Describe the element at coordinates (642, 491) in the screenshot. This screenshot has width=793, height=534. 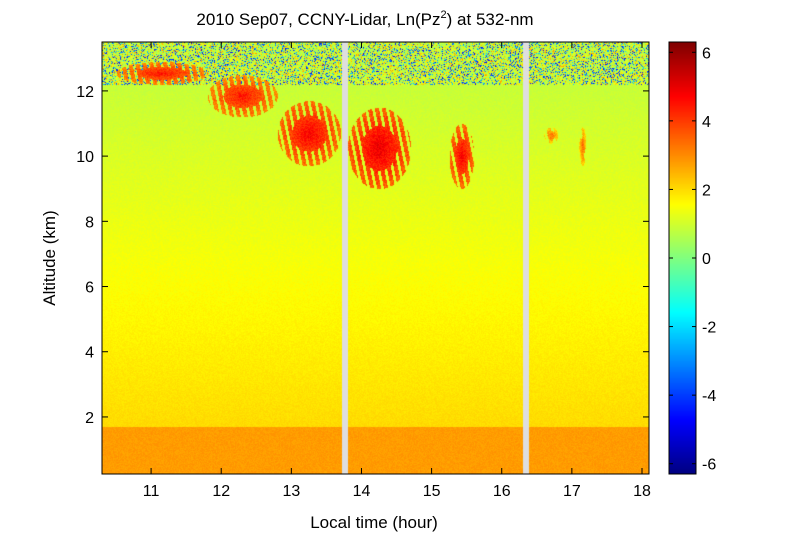
I see `x-tick-label: 18` at that location.